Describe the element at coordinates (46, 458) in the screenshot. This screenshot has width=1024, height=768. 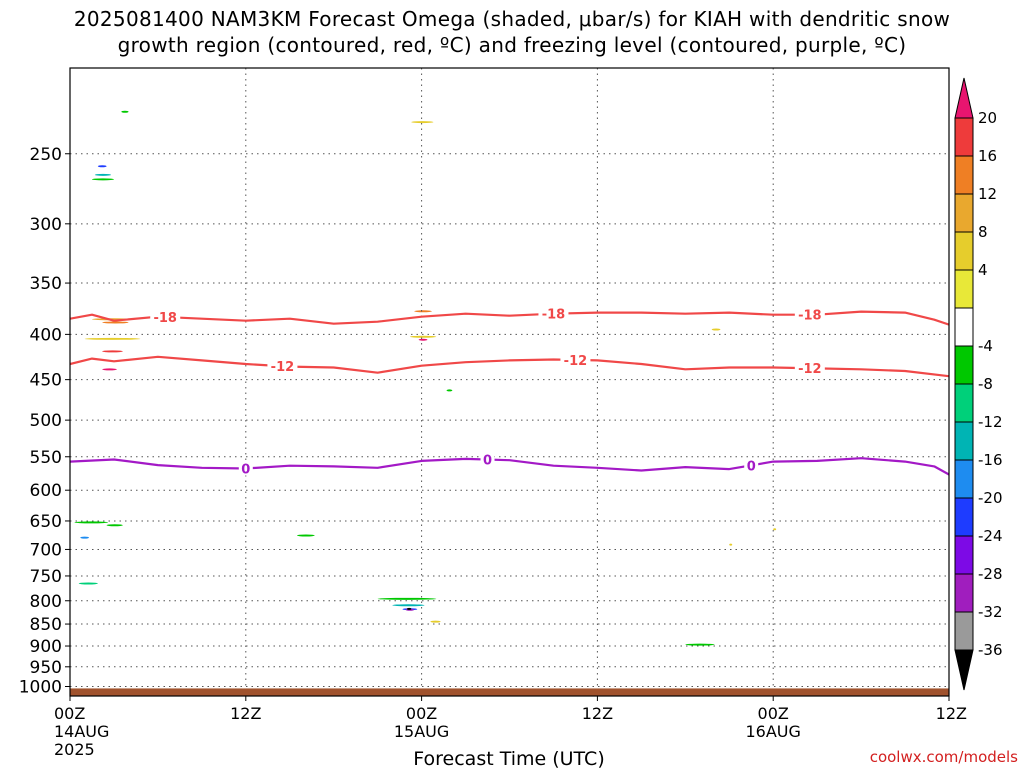
I see `y-tick-label-550: 550` at that location.